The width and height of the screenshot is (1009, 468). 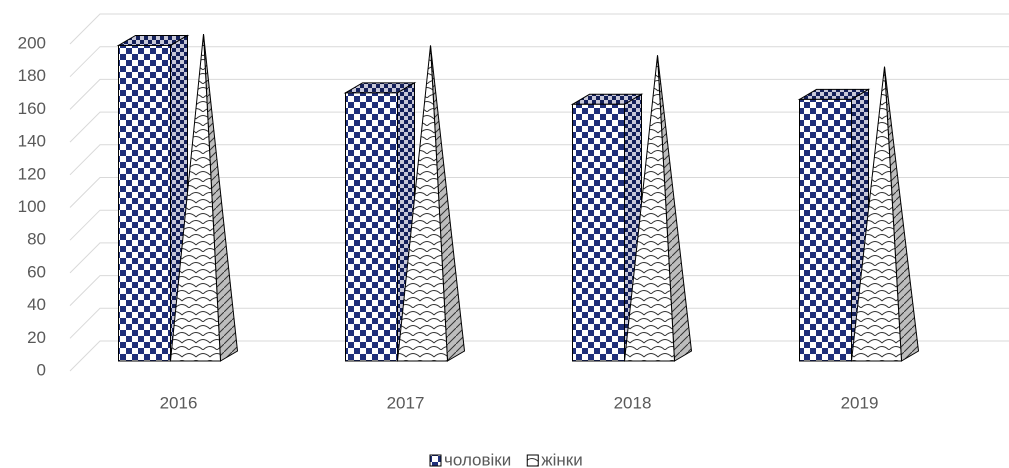 What do you see at coordinates (32, 141) in the screenshot?
I see `y-tick-label: 140` at bounding box center [32, 141].